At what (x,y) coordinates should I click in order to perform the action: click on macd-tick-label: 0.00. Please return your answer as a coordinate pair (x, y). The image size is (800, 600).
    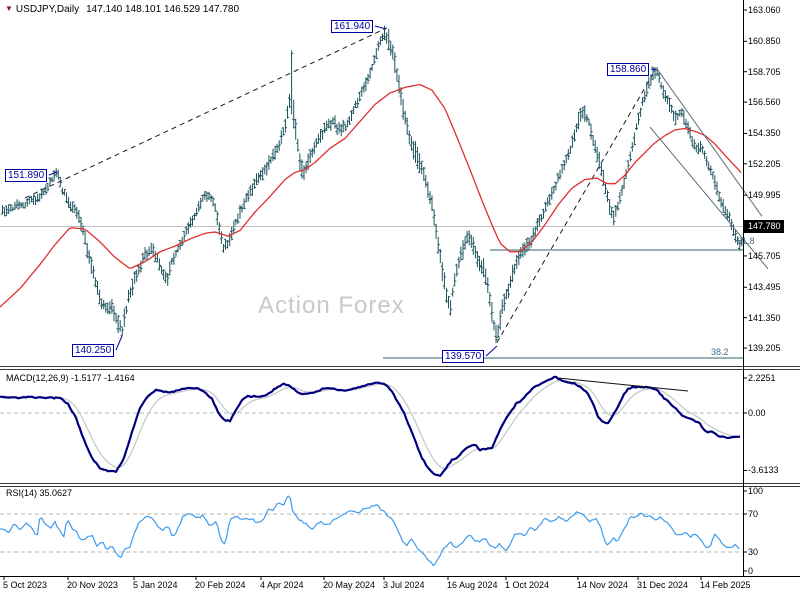
    Looking at the image, I should click on (757, 413).